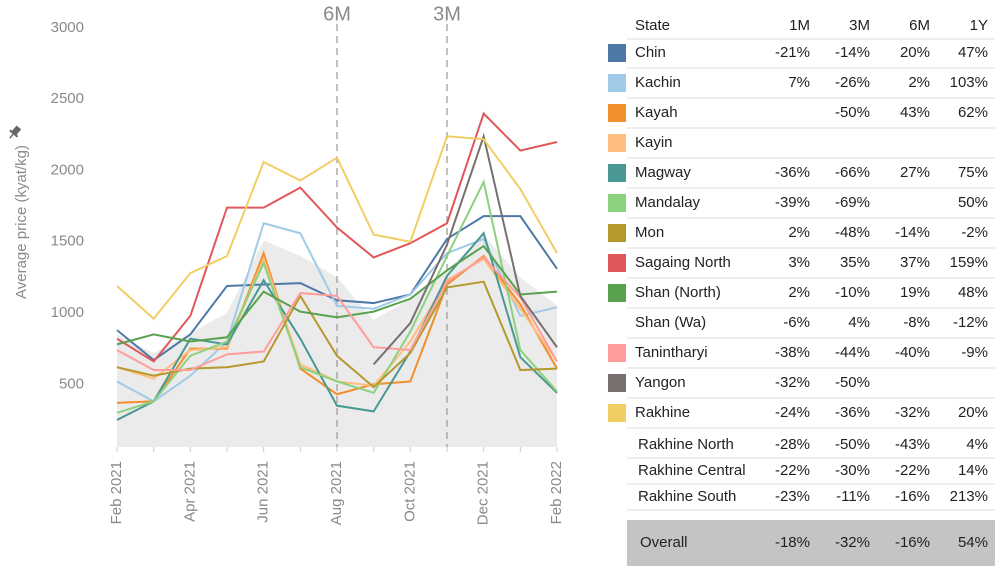 The image size is (995, 566). Describe the element at coordinates (336, 493) in the screenshot. I see `x-tick-label: Aug 2021` at that location.